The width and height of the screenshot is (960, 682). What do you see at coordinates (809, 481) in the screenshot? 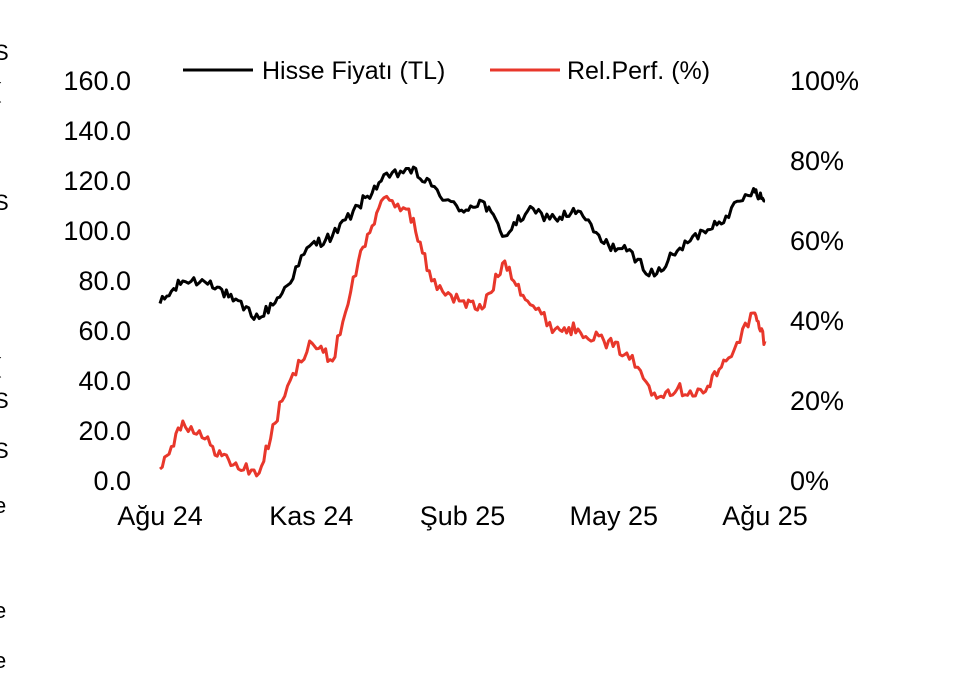
I see `right-y-tick-label: 0%` at bounding box center [809, 481].